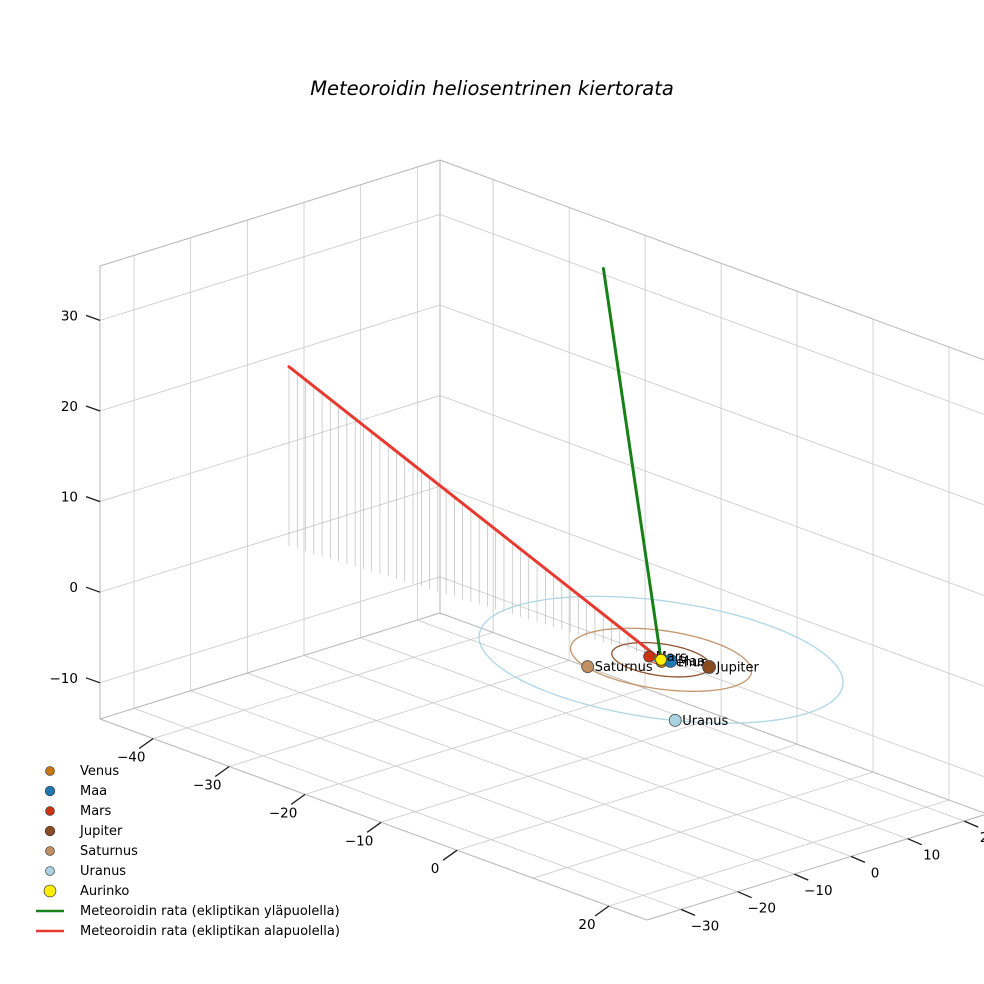 Image resolution: width=984 pixels, height=984 pixels. Describe the element at coordinates (283, 813) in the screenshot. I see `tick-label-x: −20` at that location.